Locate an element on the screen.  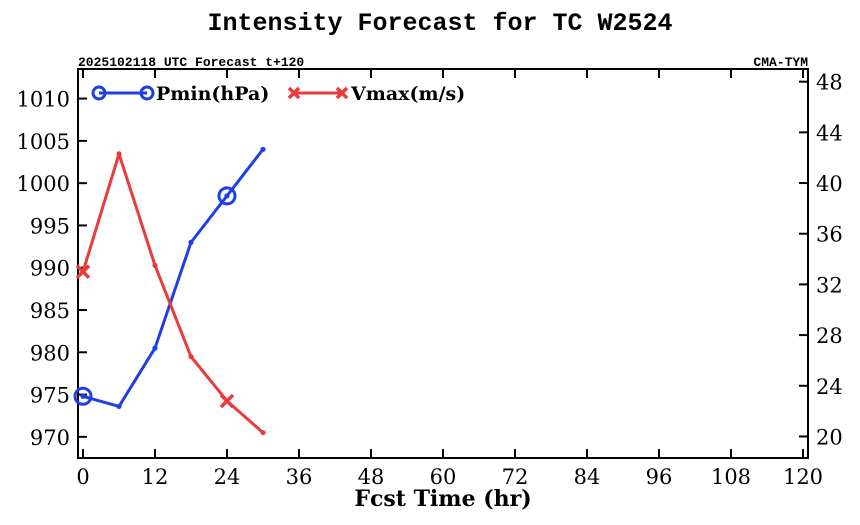
chart-title: Intensity Forecast for TC W2524 is located at coordinates (439, 23).